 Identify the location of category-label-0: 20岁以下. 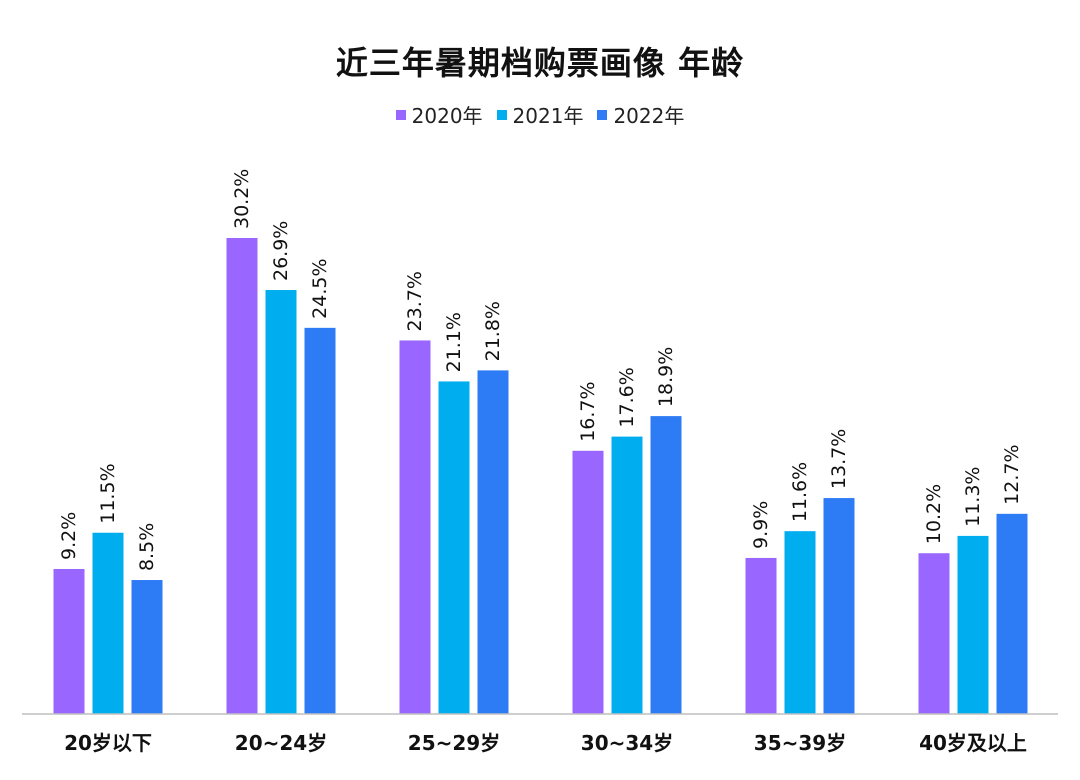
(108, 743).